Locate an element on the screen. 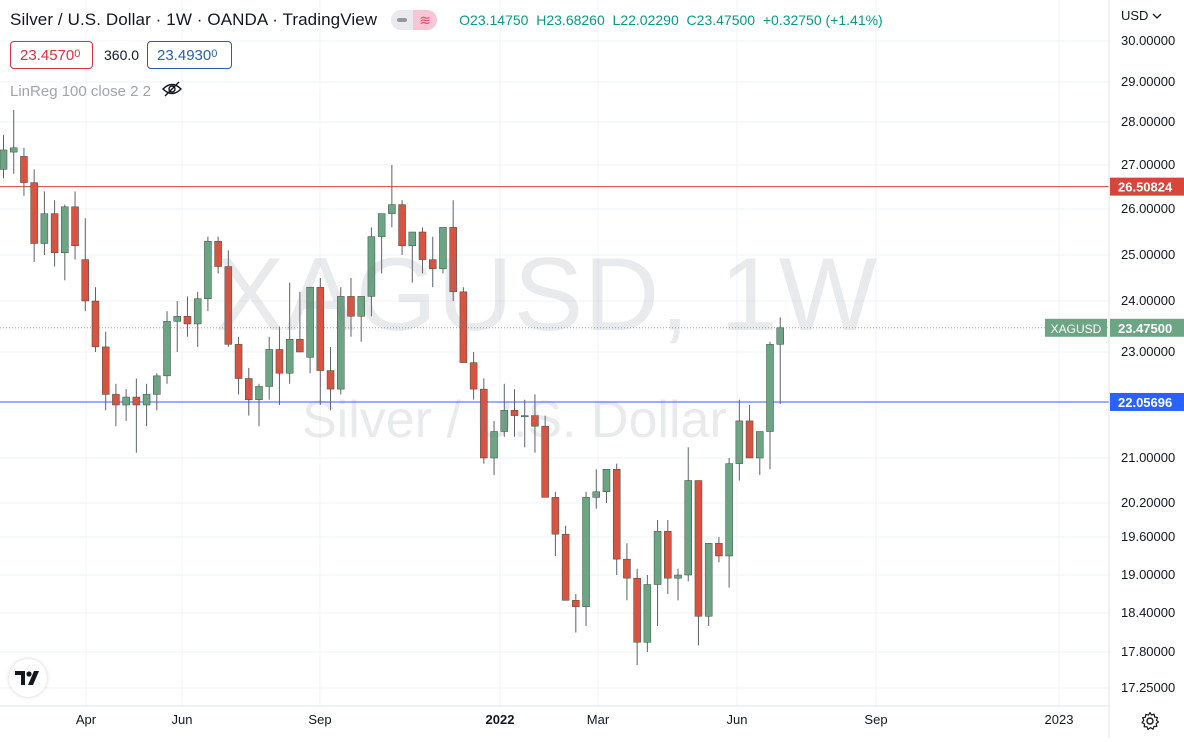 Image resolution: width=1184 pixels, height=742 pixels. tradingview-logo-icon is located at coordinates (28, 678).